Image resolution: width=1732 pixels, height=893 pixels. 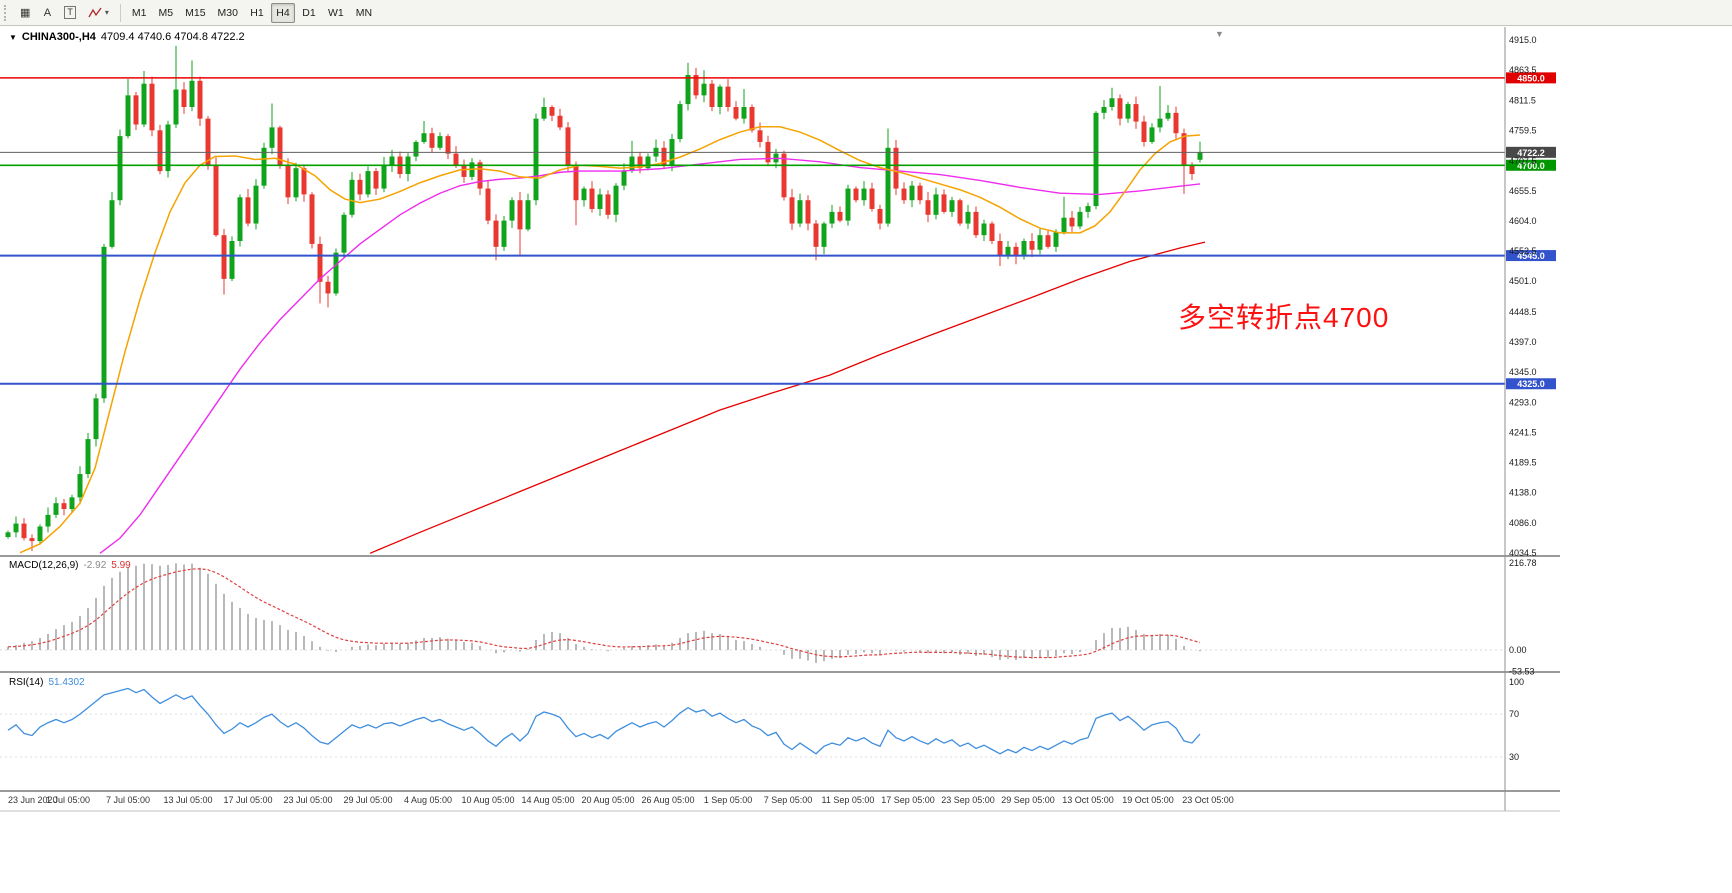 What do you see at coordinates (1531, 166) in the screenshot?
I see `svg-text: 4700.0` at bounding box center [1531, 166].